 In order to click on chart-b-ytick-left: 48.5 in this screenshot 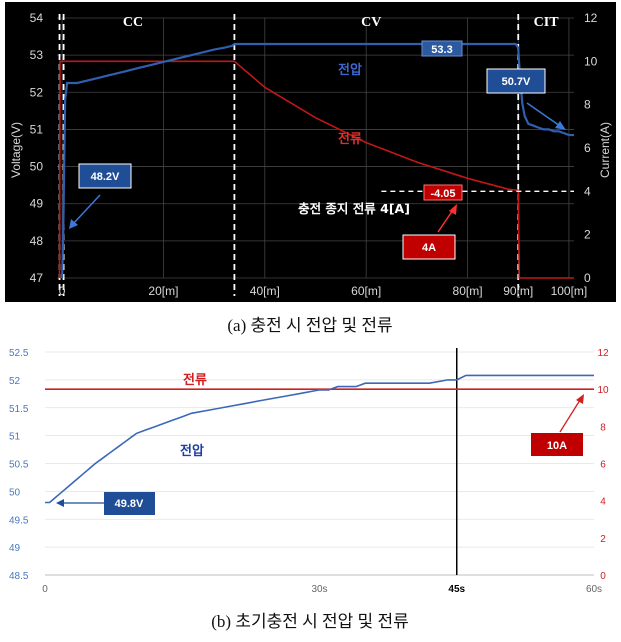, I will do `click(19, 576)`.